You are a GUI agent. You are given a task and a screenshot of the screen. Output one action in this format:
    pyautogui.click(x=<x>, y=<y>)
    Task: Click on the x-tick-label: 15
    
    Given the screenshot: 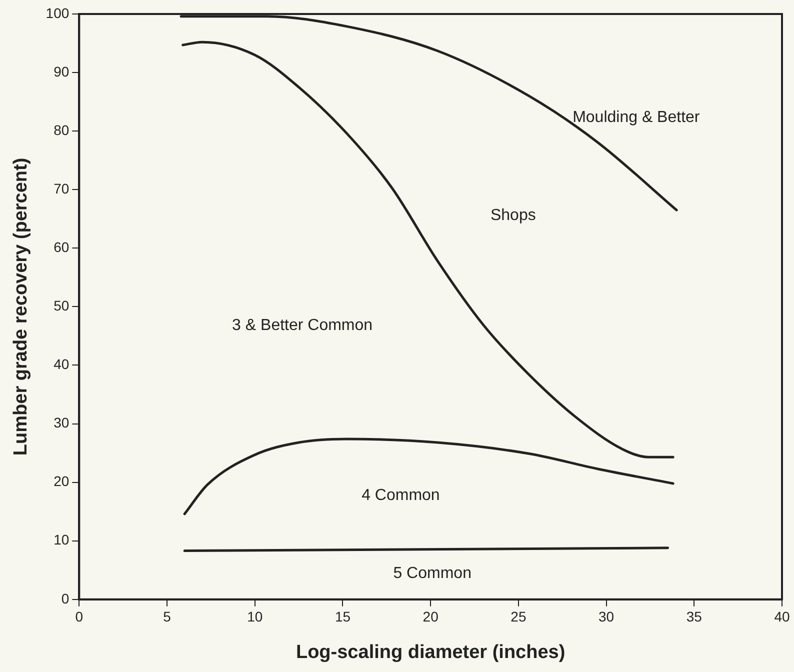 What is the action you would take?
    pyautogui.click(x=342, y=616)
    